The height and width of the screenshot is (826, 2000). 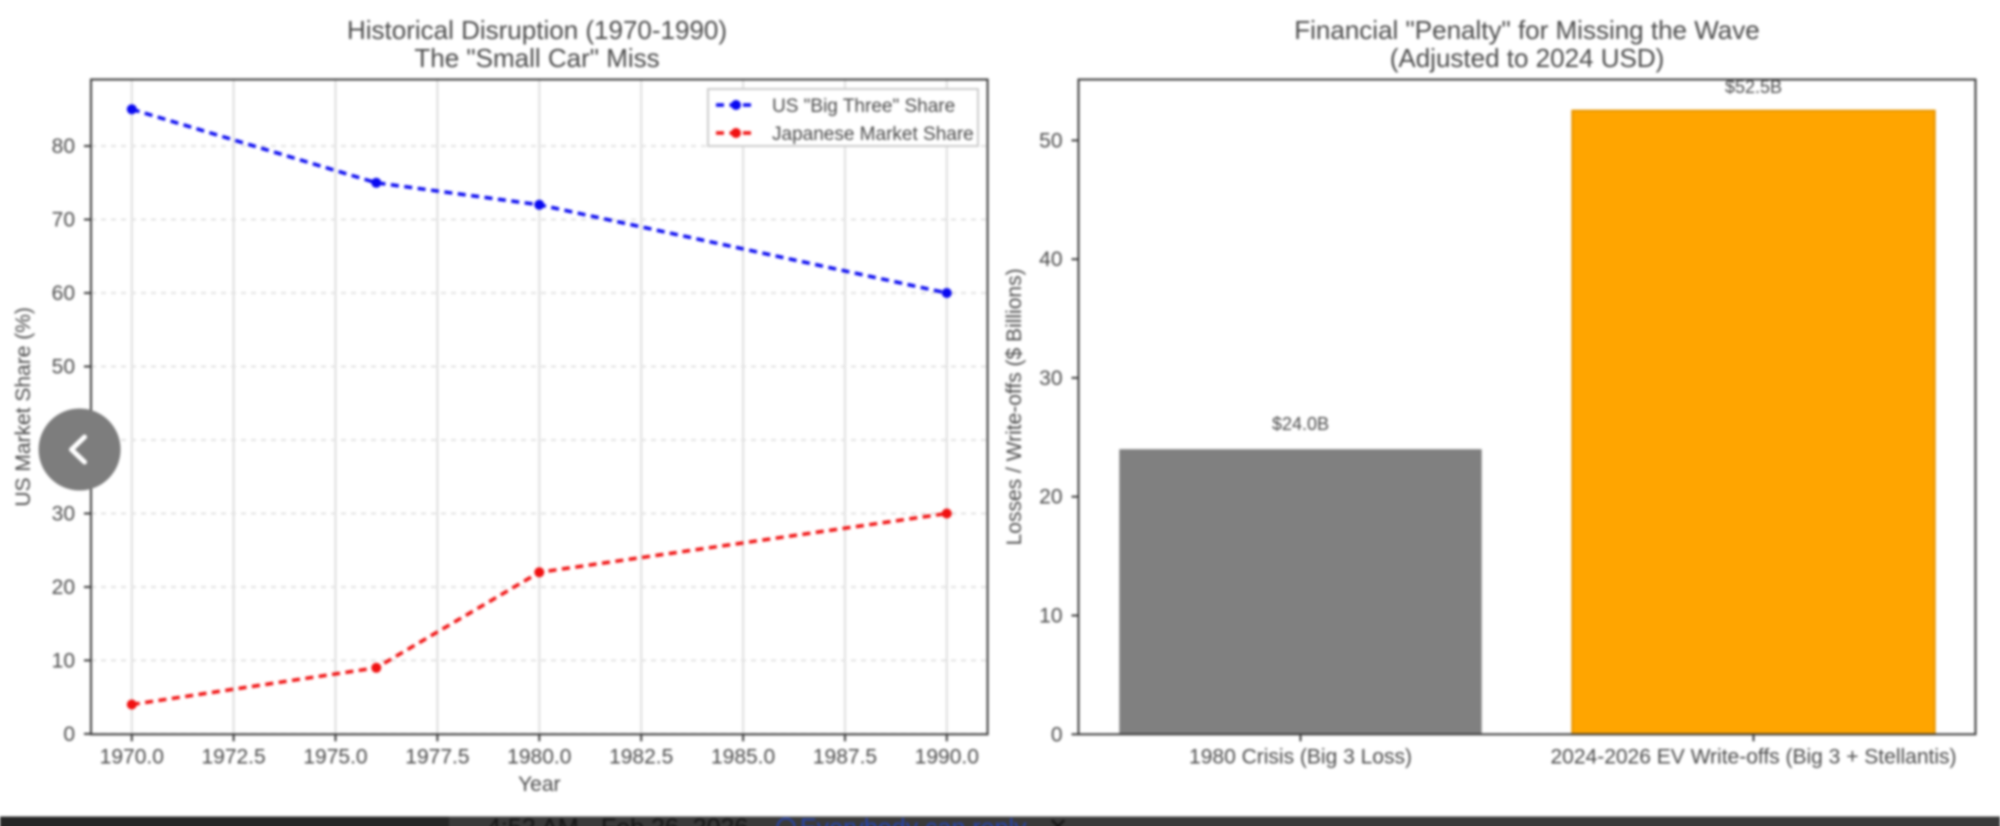 I want to click on svg-text: 4:52 AM · Feb 26, 2026, so click(x=617, y=820).